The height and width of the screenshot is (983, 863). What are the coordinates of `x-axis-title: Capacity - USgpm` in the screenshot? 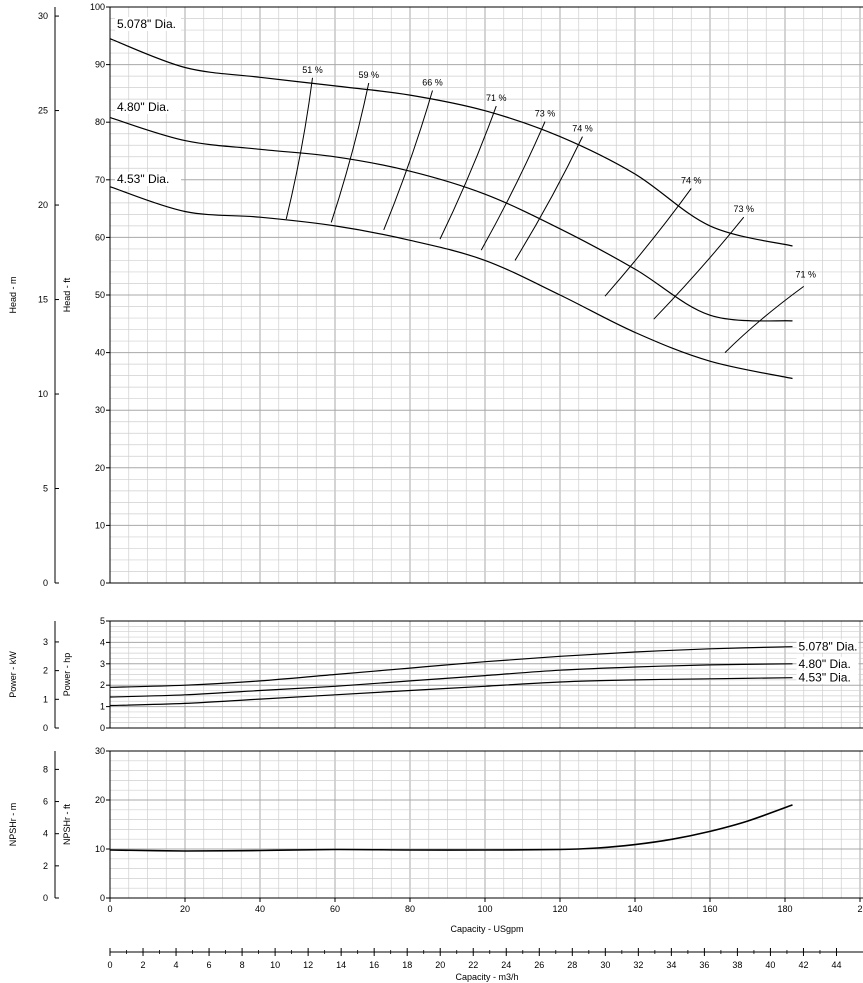 It's located at (486, 929).